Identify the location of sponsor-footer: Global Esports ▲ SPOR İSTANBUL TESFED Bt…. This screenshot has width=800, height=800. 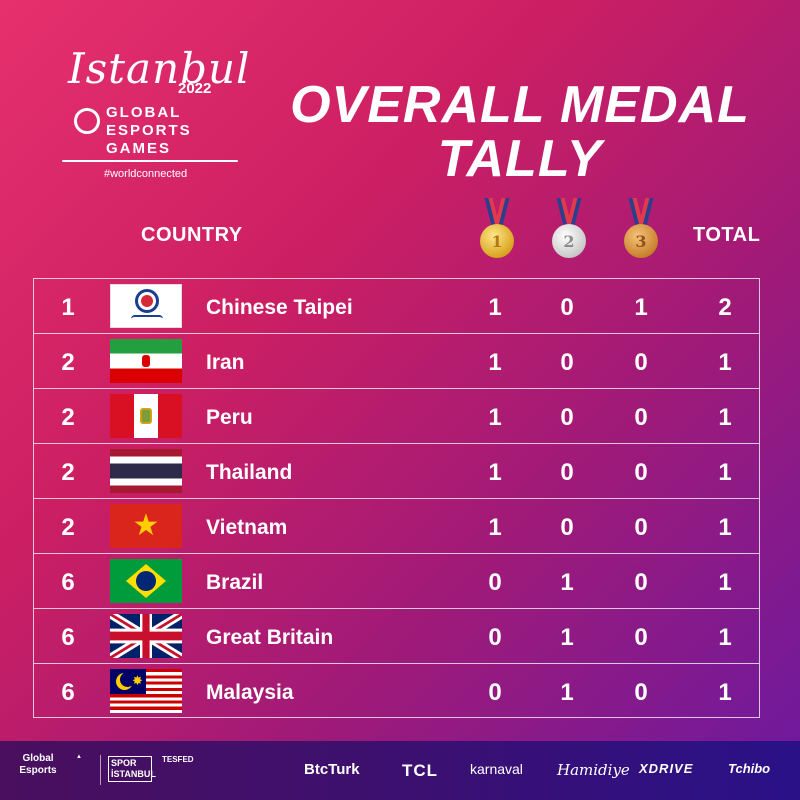
(400, 770).